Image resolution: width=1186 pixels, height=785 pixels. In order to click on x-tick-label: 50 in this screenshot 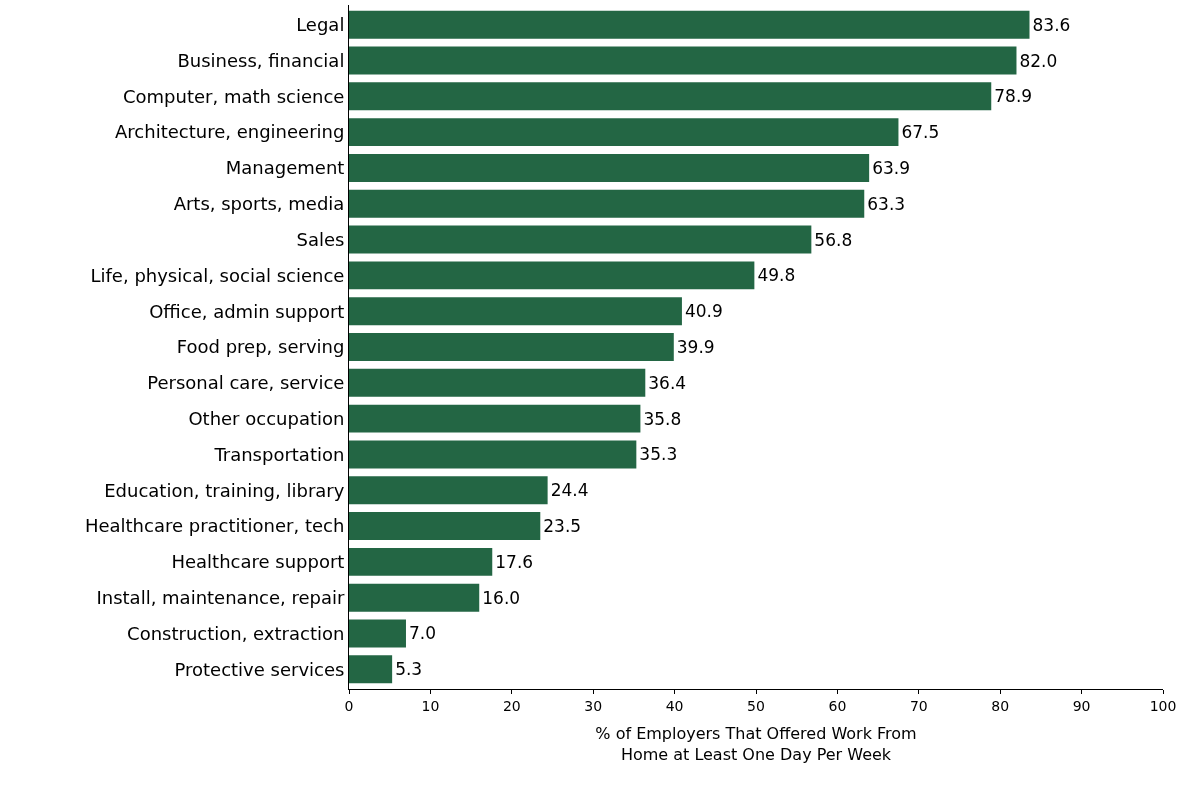, I will do `click(756, 705)`.